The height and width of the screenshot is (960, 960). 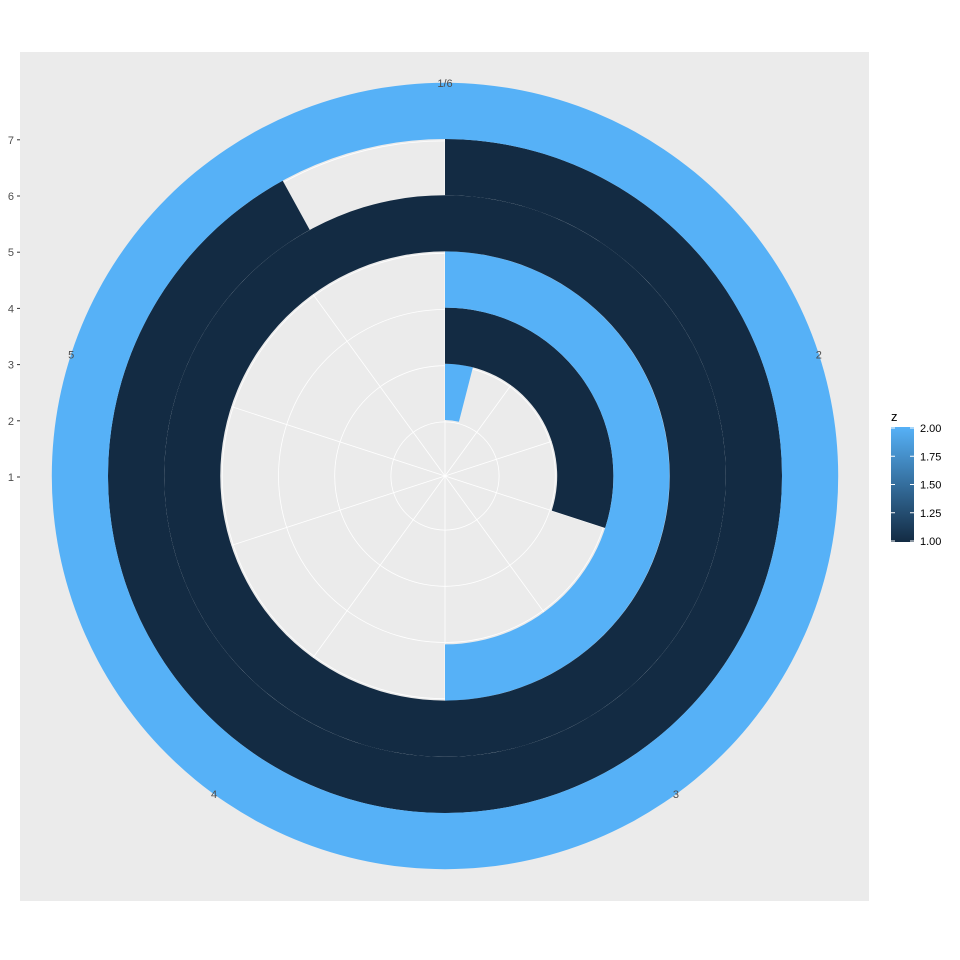 I want to click on theta-tick-label: 5, so click(x=71, y=356).